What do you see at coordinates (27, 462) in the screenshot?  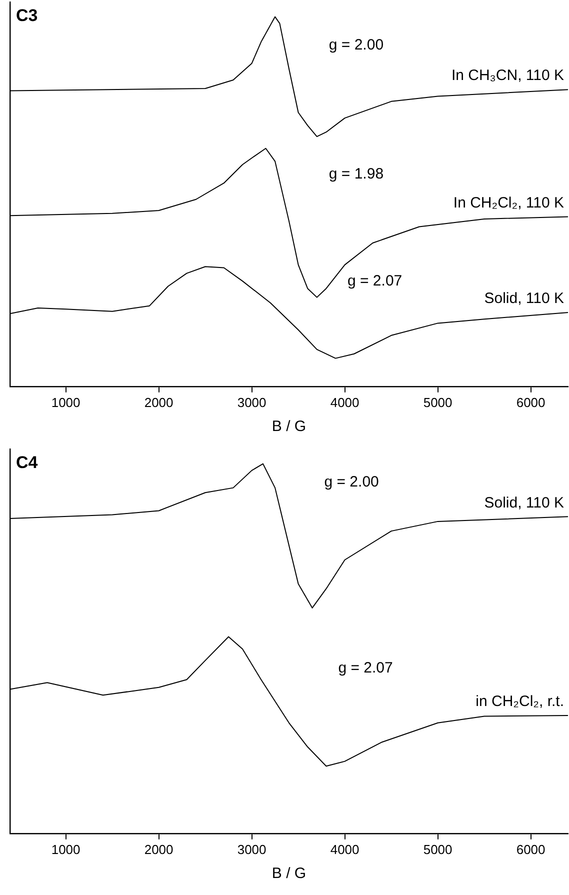 I see `chart-title: C4` at bounding box center [27, 462].